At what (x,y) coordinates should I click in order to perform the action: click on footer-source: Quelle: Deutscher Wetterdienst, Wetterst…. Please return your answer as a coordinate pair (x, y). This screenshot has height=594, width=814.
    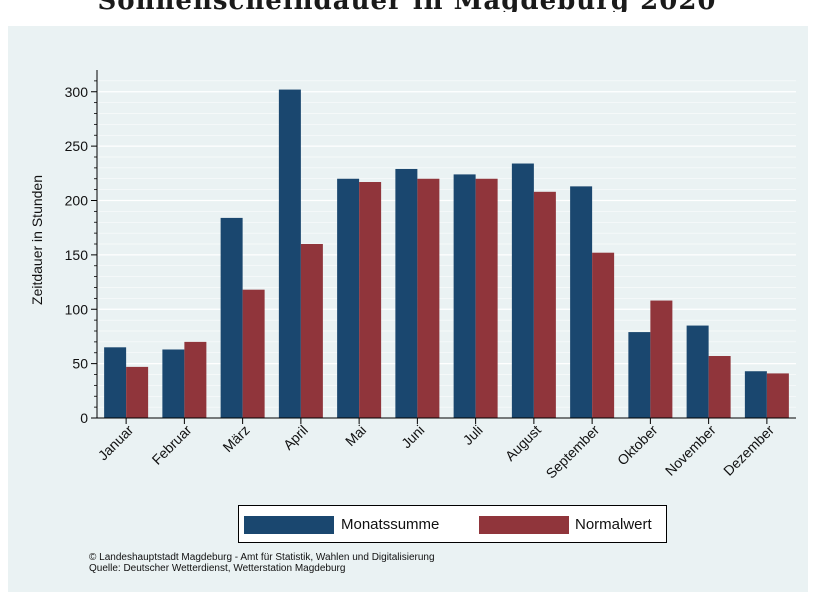
    Looking at the image, I should click on (217, 568).